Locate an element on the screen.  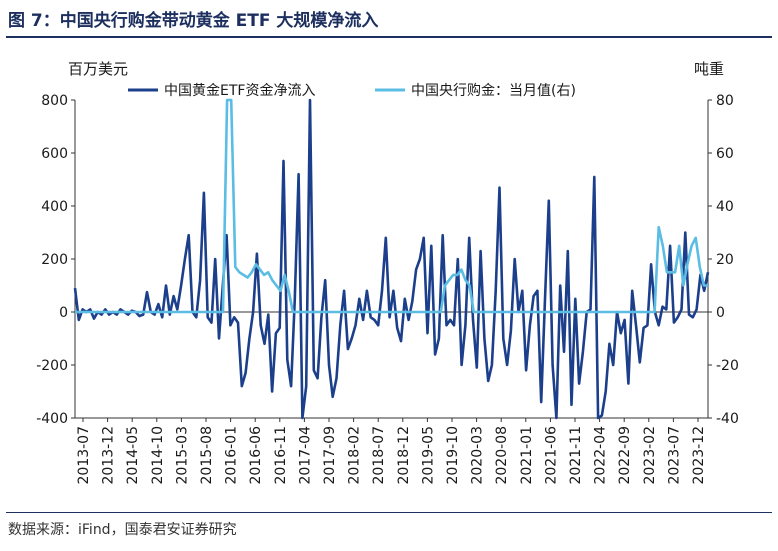
x-tick-label: 2016-11 is located at coordinates (281, 455).